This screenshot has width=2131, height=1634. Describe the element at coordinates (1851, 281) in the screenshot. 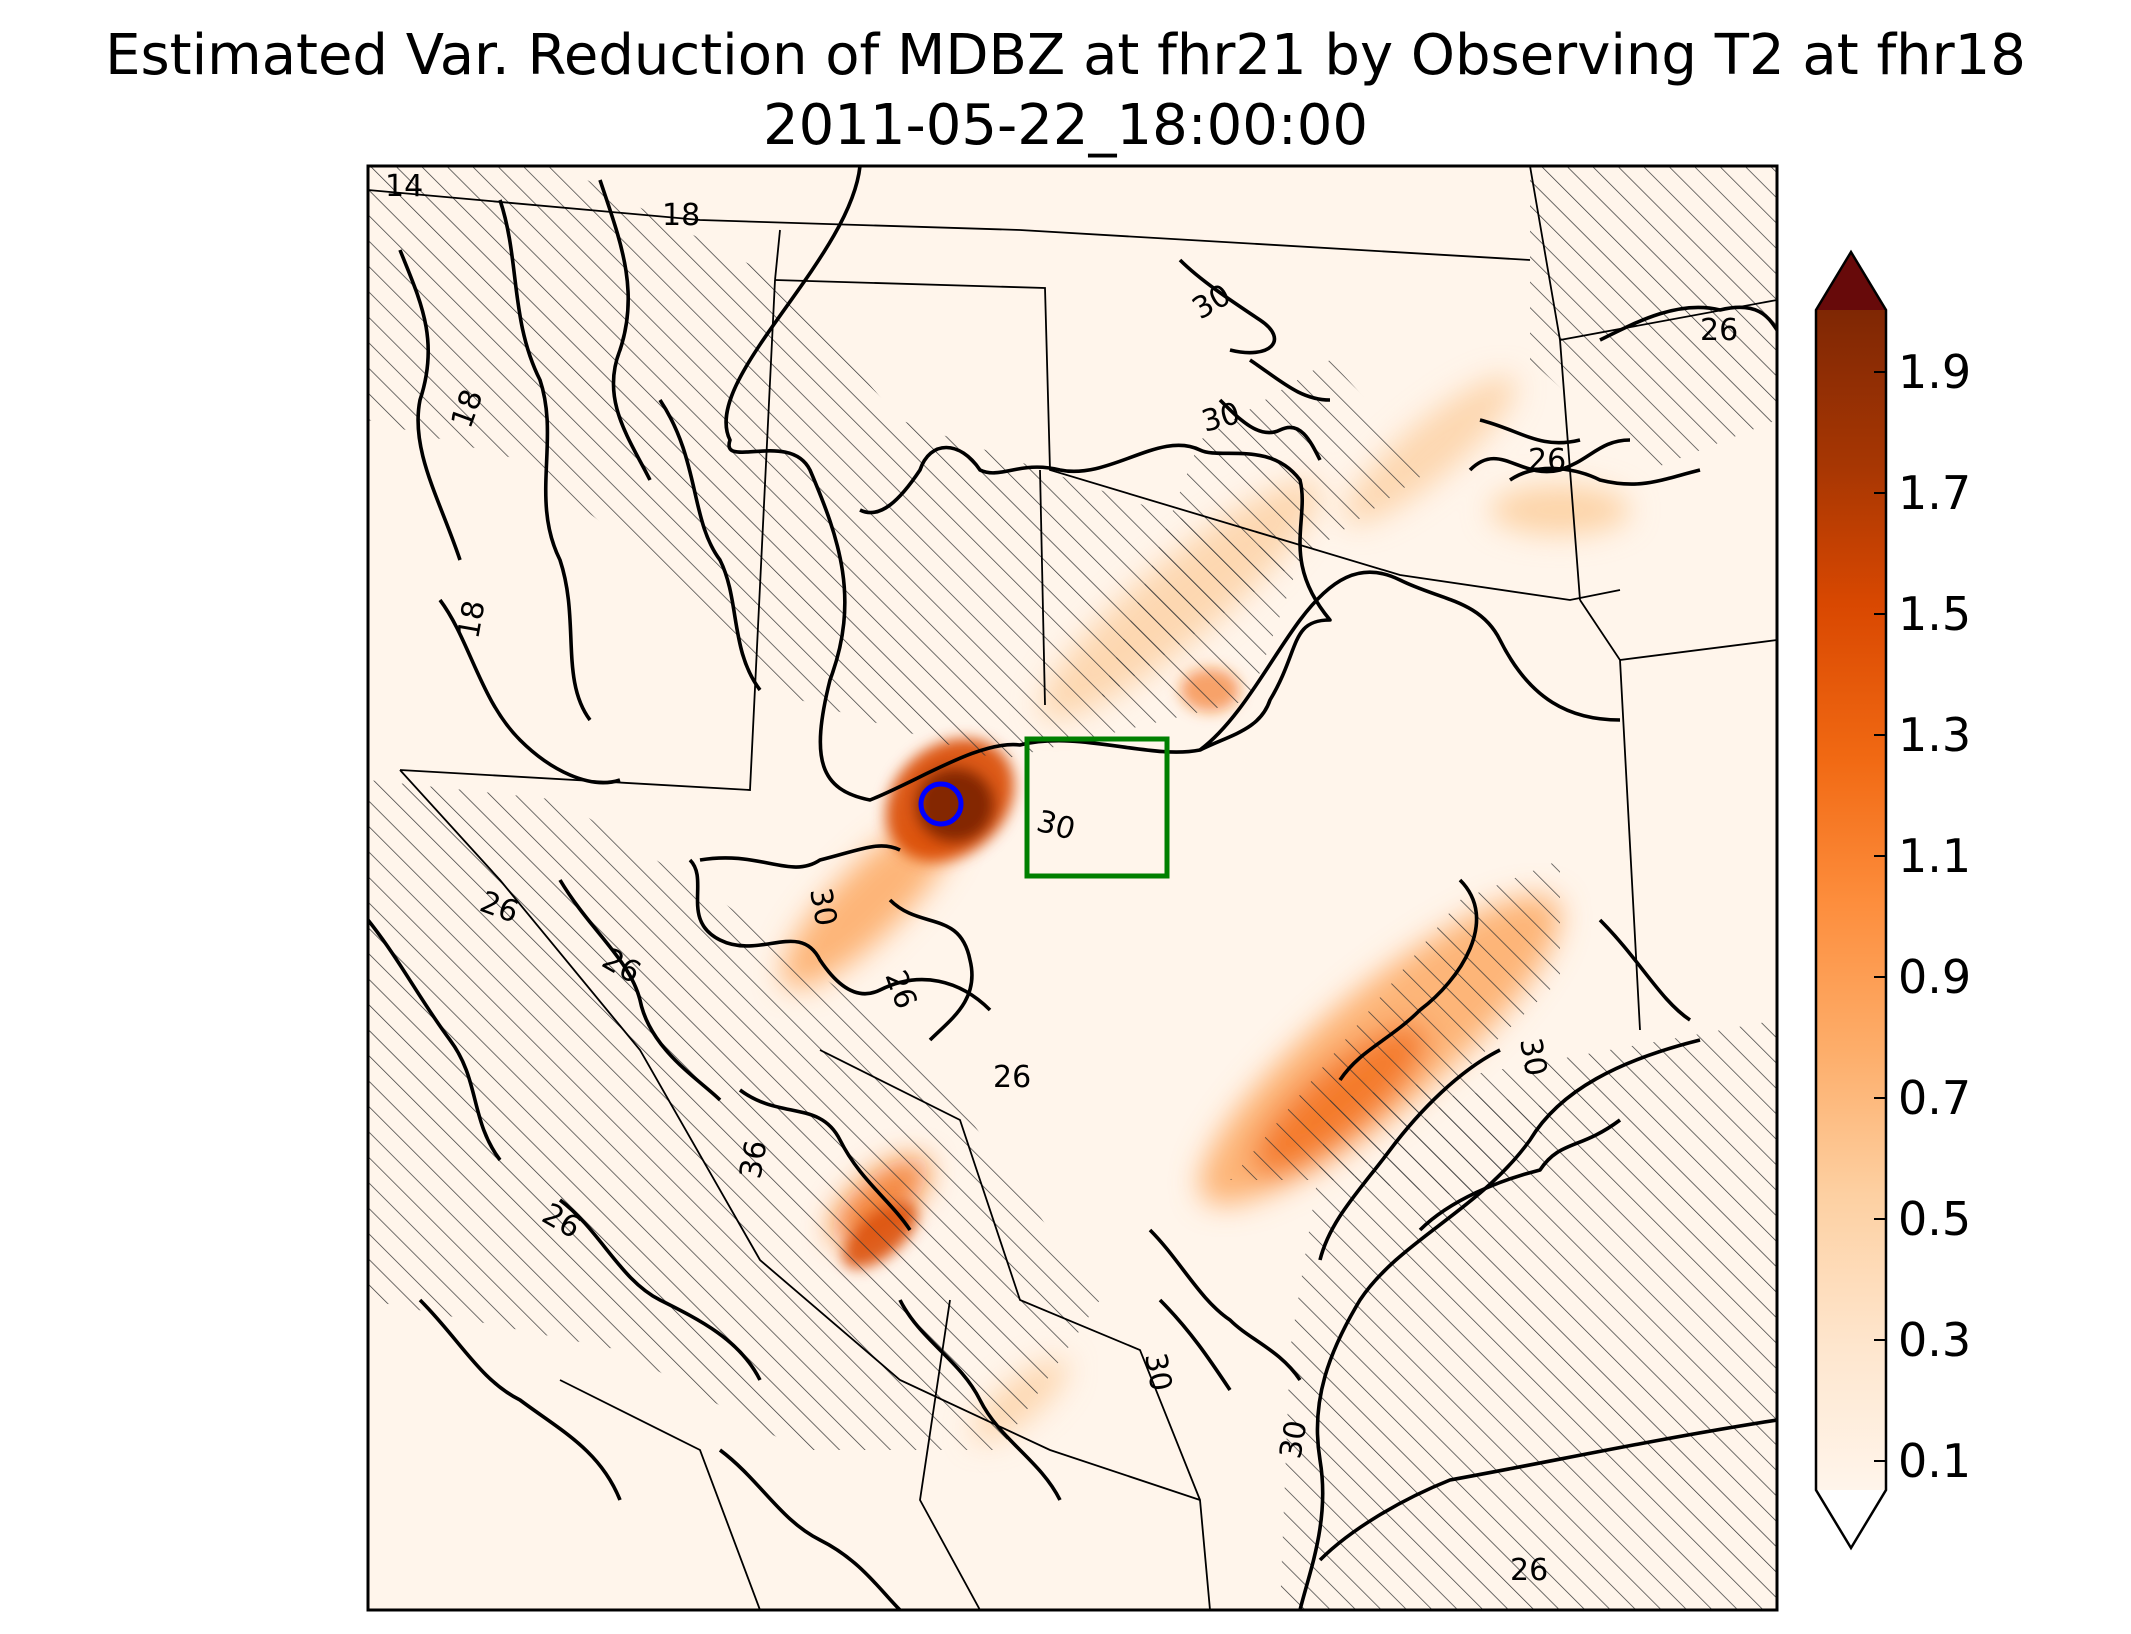

I see `colorbar-max-extension` at that location.